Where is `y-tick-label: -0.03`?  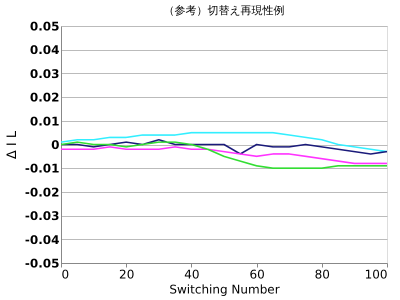 y-tick-label: -0.03 is located at coordinates (42, 216).